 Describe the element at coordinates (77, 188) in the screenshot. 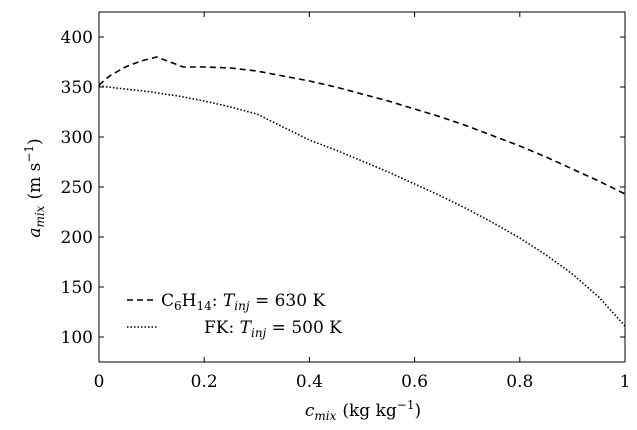

I see `y-tick-label: 250` at that location.